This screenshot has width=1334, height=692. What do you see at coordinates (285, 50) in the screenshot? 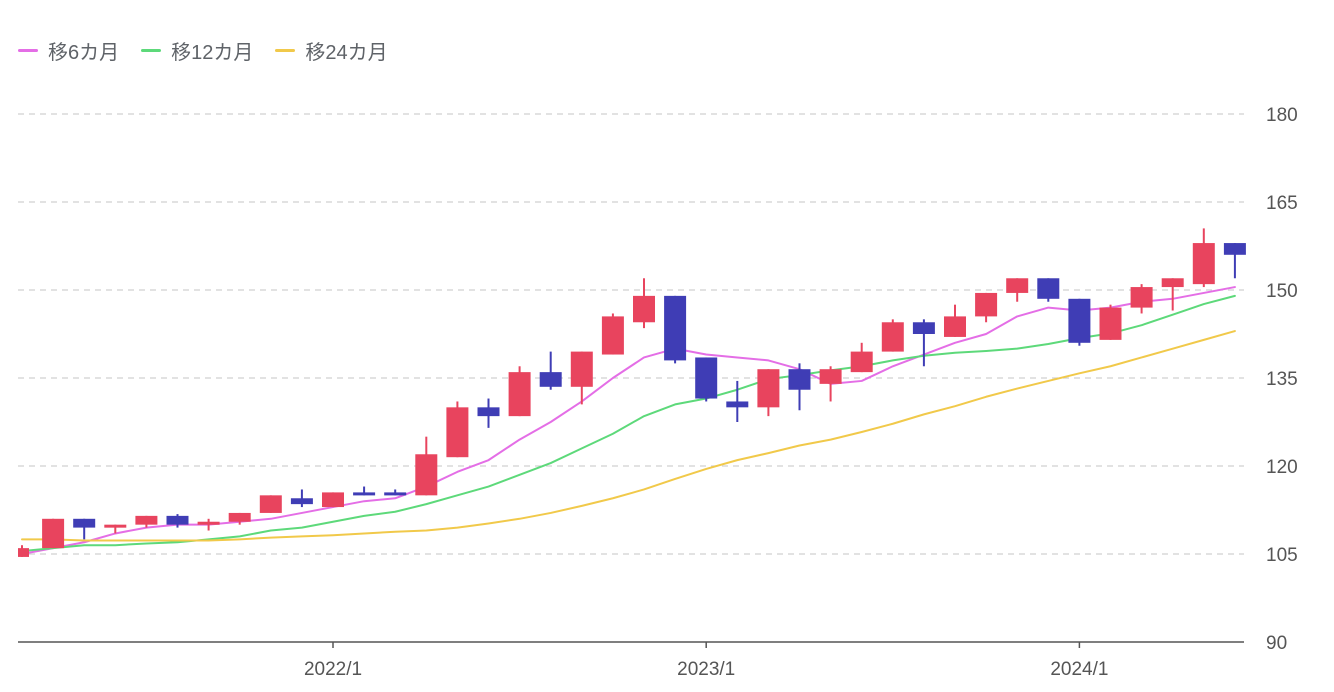
I see `legend-swatch-ma24` at bounding box center [285, 50].